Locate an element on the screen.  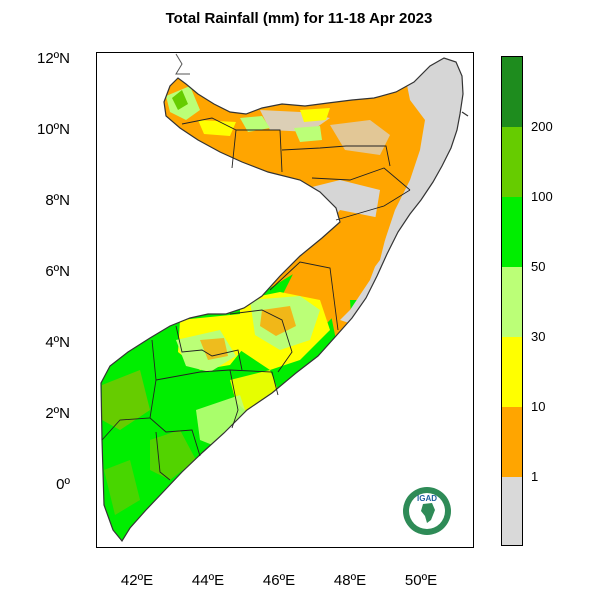
legend-colorbar is located at coordinates (512, 301).